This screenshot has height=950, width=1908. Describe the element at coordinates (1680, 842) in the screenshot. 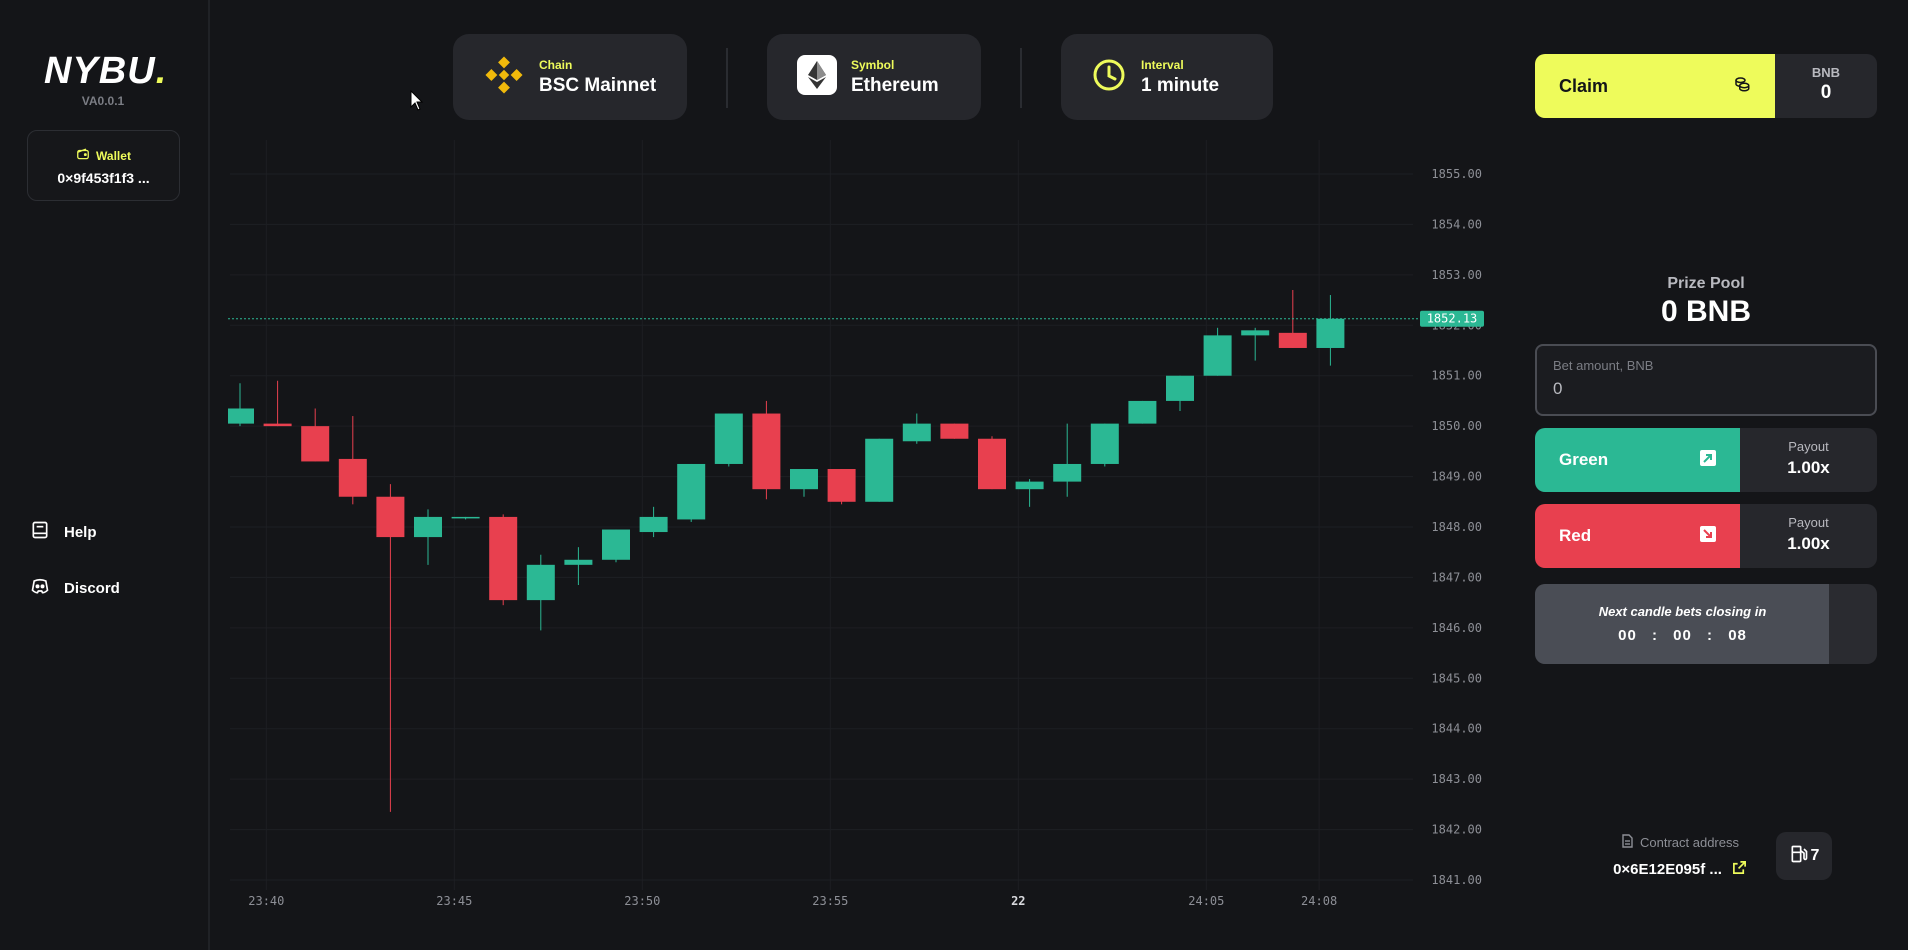

I see `contract-label: Contract address` at that location.